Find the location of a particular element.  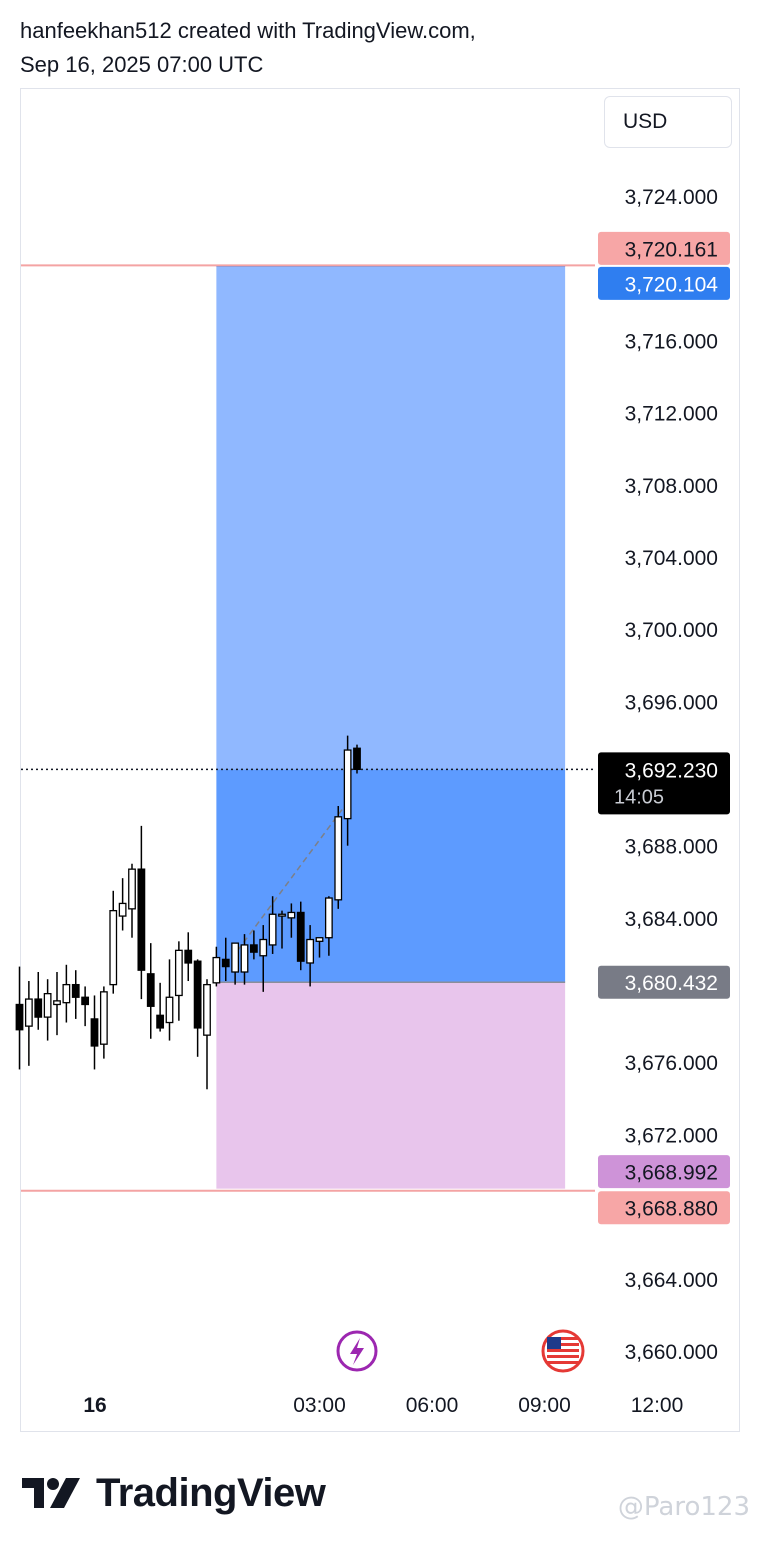

price-label-3: 3,668.992 is located at coordinates (671, 1173).